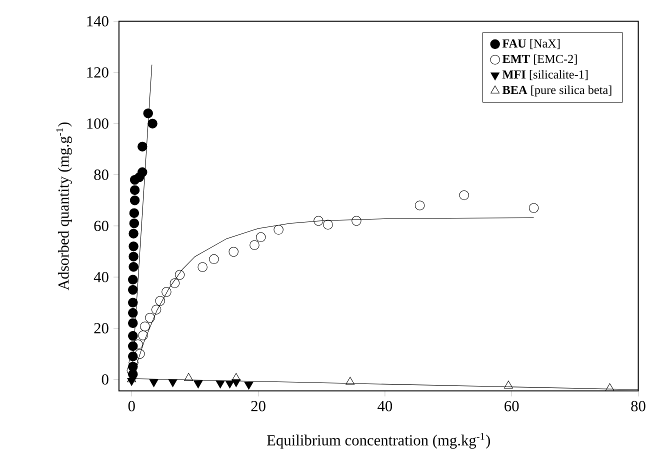 The height and width of the screenshot is (473, 646). What do you see at coordinates (539, 59) in the screenshot?
I see `legend-label: EMT [EMC-2]` at bounding box center [539, 59].